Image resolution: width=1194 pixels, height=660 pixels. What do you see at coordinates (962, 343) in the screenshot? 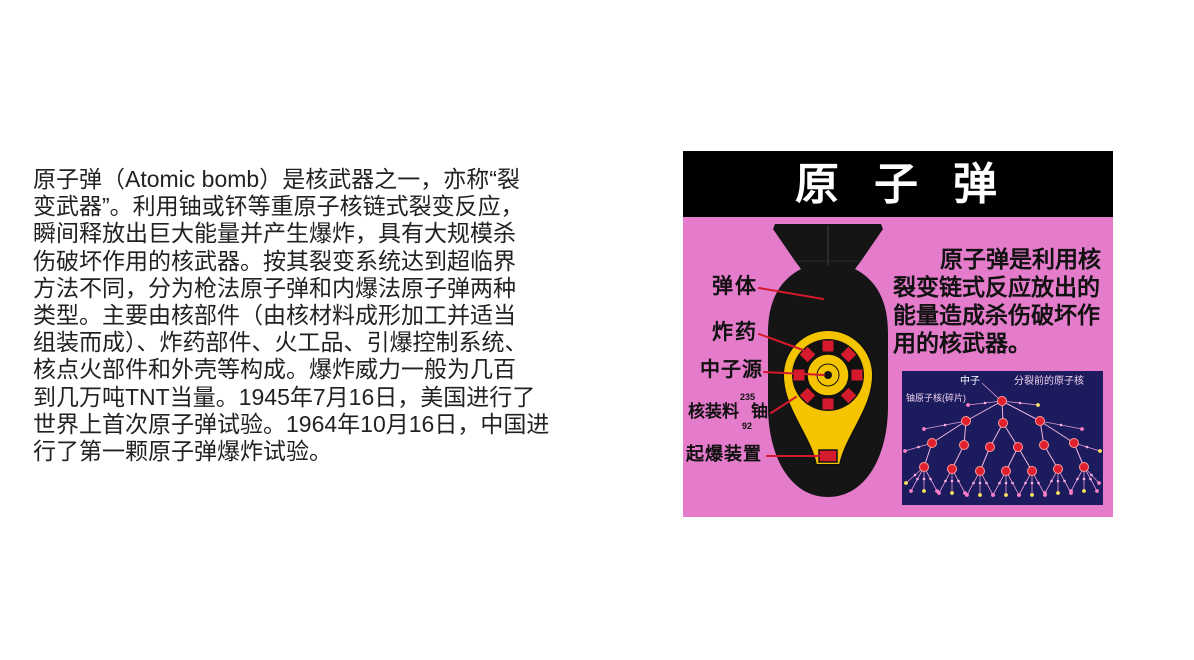
I see `caption-line: 用的核武器。` at bounding box center [962, 343].